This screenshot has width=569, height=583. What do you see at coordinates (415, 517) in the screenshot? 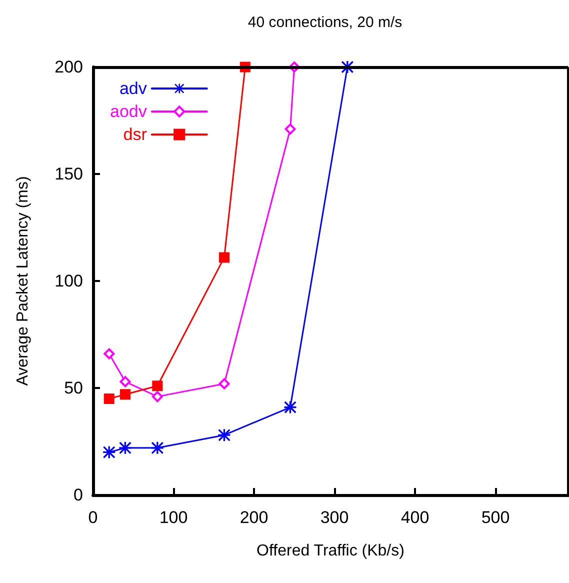
I see `x-tick-label: 400` at bounding box center [415, 517].